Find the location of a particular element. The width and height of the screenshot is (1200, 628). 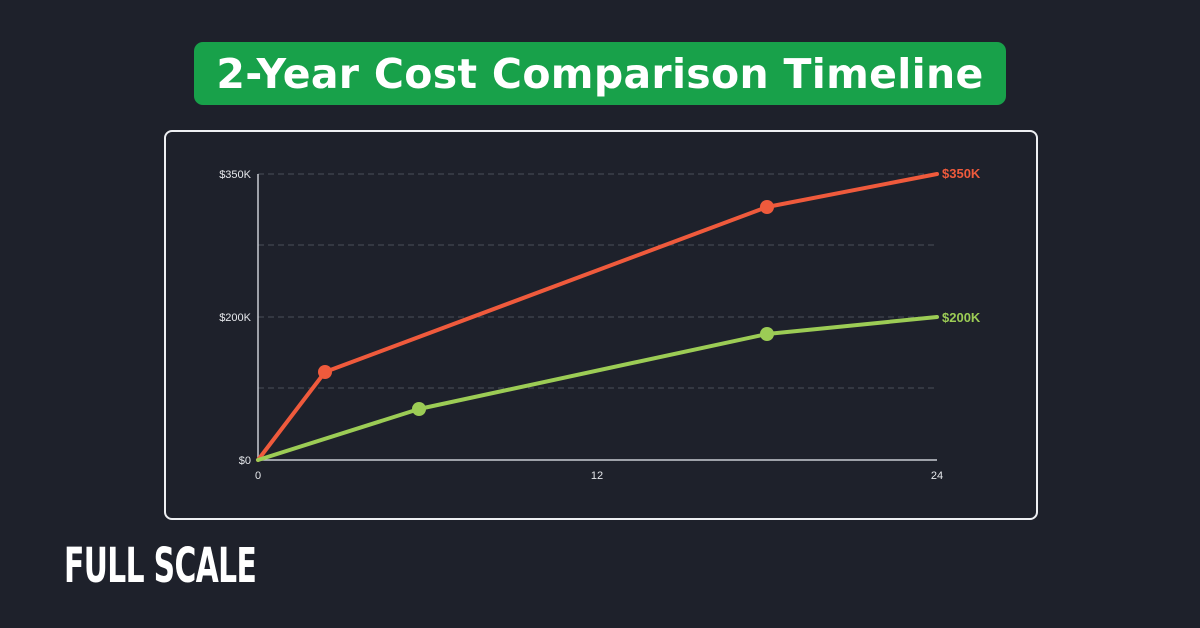

y-tick-label: $350K is located at coordinates (235, 175).